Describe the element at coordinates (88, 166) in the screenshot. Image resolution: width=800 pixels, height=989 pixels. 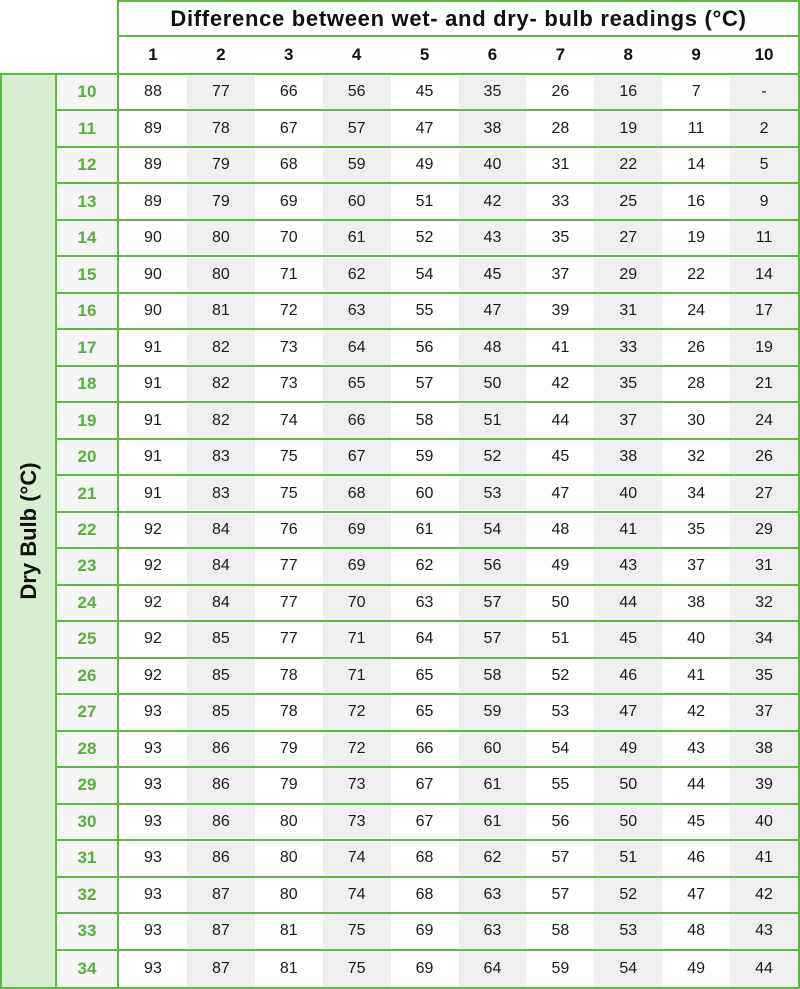
I see `row-label: 12` at that location.